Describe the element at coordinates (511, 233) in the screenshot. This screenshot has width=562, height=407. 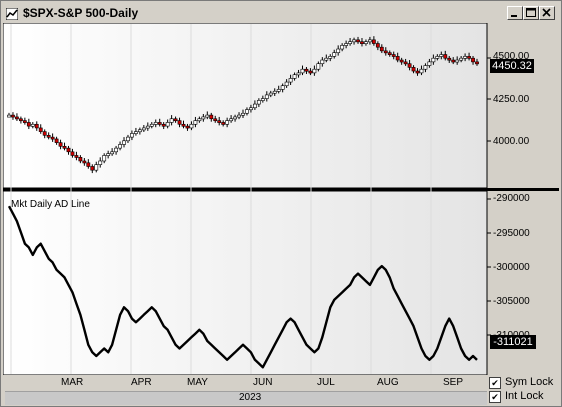
I see `ad-scale-label: -295000` at that location.